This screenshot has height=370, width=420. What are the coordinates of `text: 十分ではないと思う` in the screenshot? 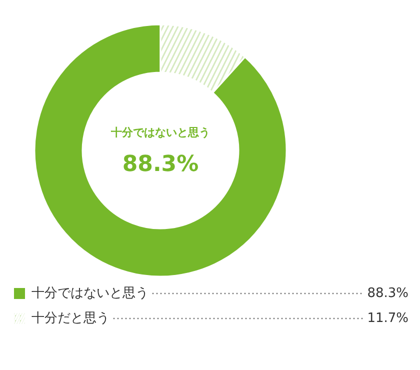 It's located at (160, 132).